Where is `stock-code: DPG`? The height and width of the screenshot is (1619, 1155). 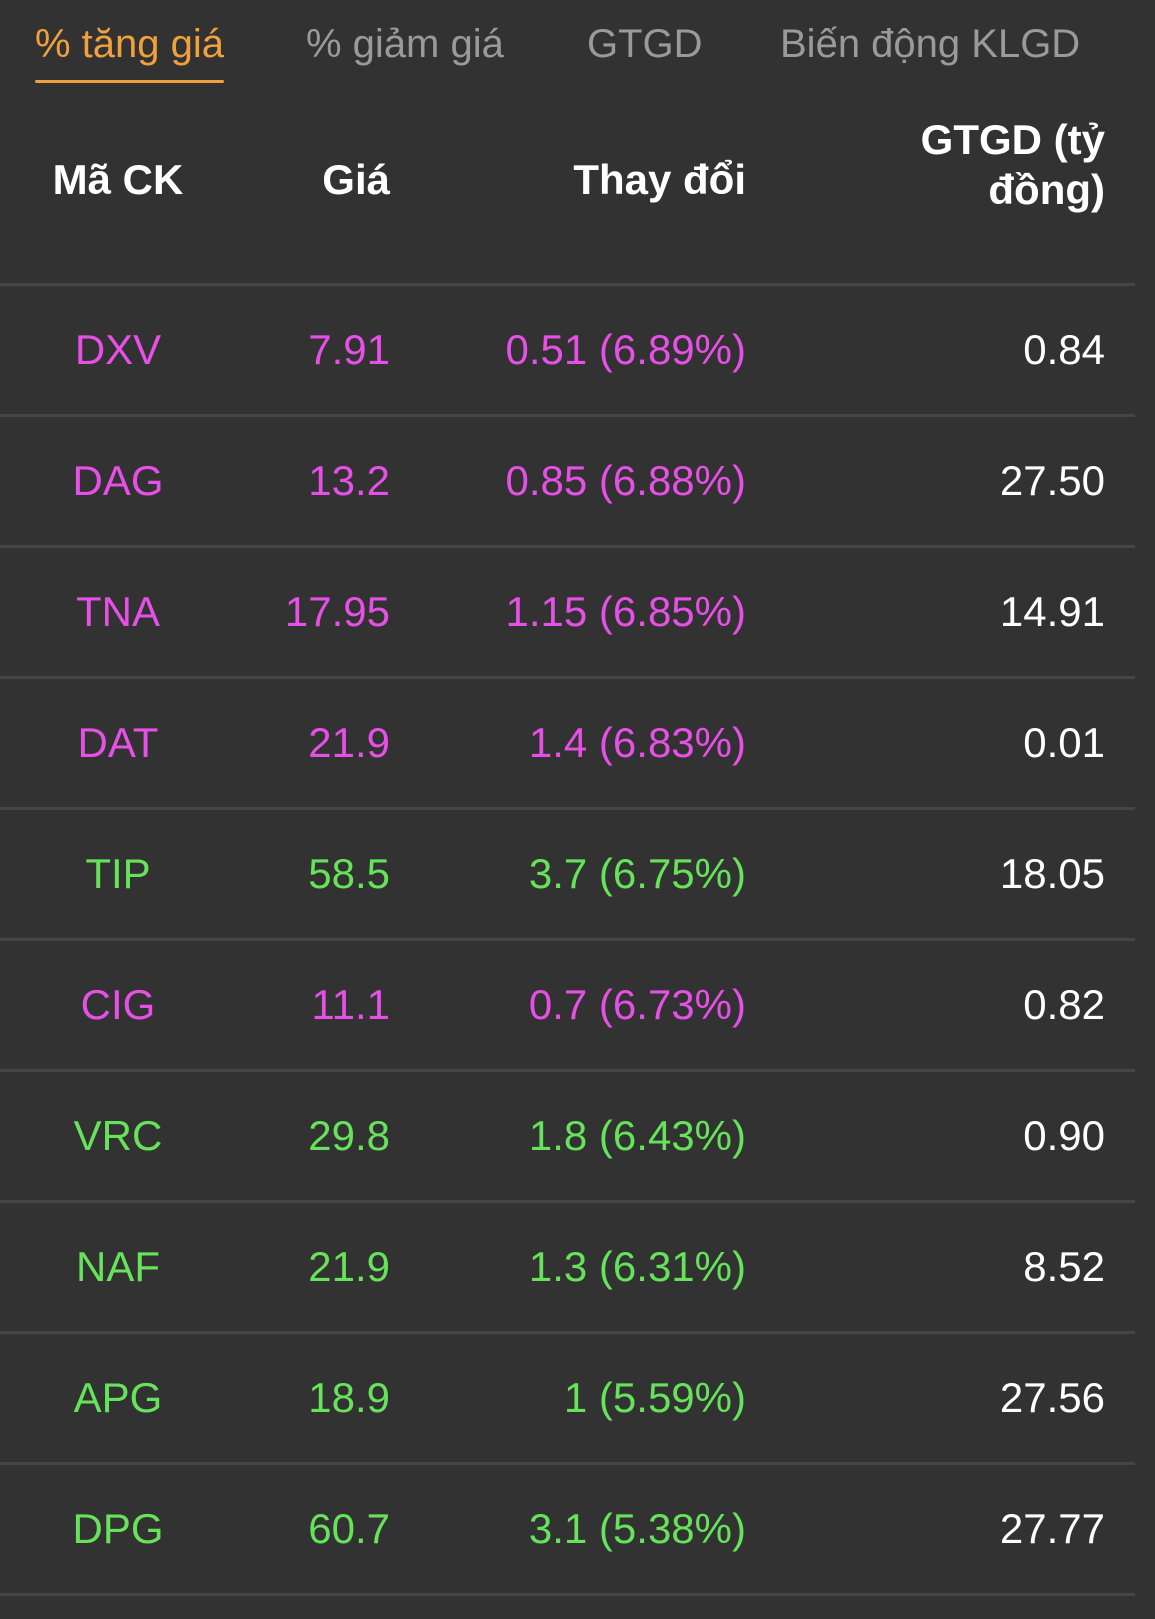
stock-code: DPG is located at coordinates (118, 1528).